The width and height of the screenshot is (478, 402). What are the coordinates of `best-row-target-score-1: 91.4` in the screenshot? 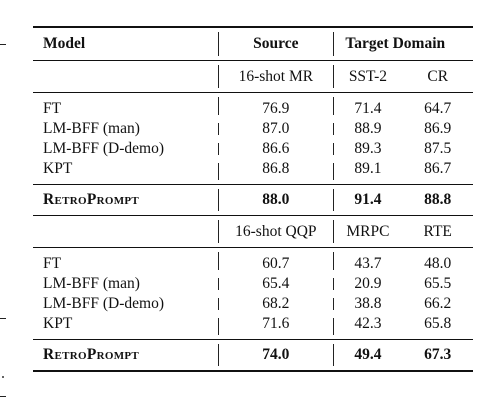 It's located at (368, 200).